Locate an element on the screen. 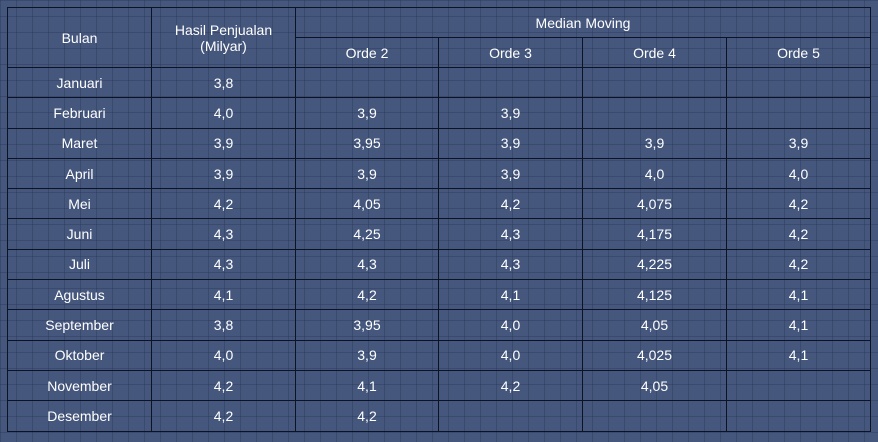 Image resolution: width=878 pixels, height=442 pixels. cell-orde-4: 4,175 is located at coordinates (654, 234).